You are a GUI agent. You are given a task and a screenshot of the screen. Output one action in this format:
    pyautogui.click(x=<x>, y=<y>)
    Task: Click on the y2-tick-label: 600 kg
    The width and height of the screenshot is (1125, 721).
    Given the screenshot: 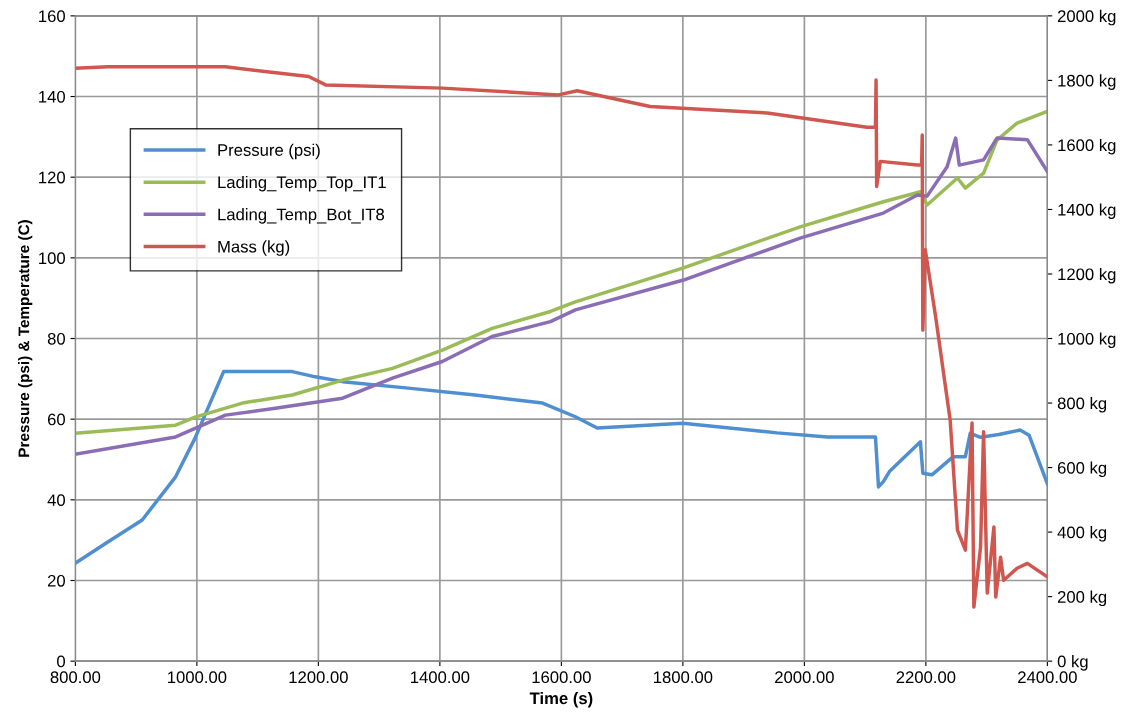 What is the action you would take?
    pyautogui.click(x=1082, y=469)
    